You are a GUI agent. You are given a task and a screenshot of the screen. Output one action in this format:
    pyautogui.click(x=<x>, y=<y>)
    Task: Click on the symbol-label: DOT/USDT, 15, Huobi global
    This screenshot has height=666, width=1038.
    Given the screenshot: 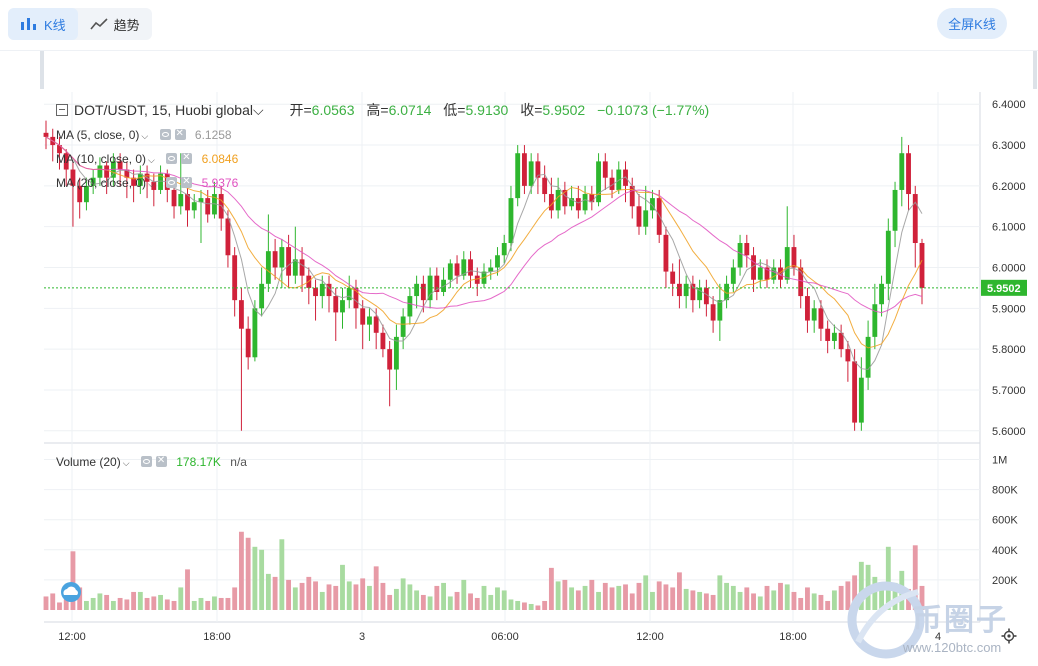 What is the action you would take?
    pyautogui.click(x=163, y=110)
    